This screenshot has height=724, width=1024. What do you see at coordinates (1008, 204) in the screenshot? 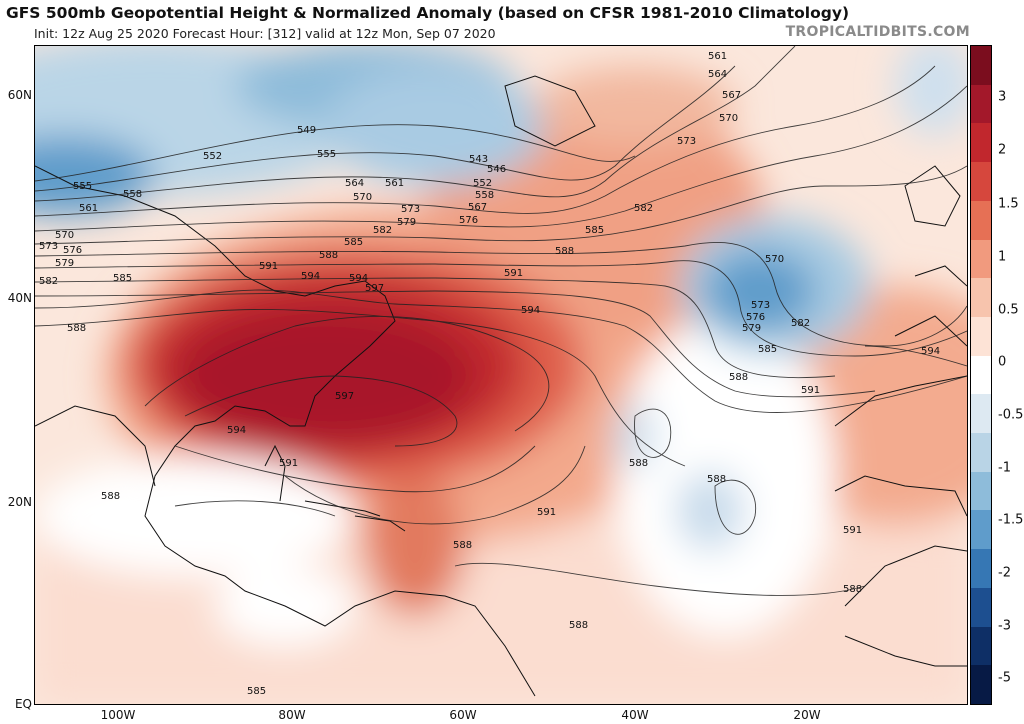
I see `colorbar-label: 1.5` at bounding box center [1008, 204].